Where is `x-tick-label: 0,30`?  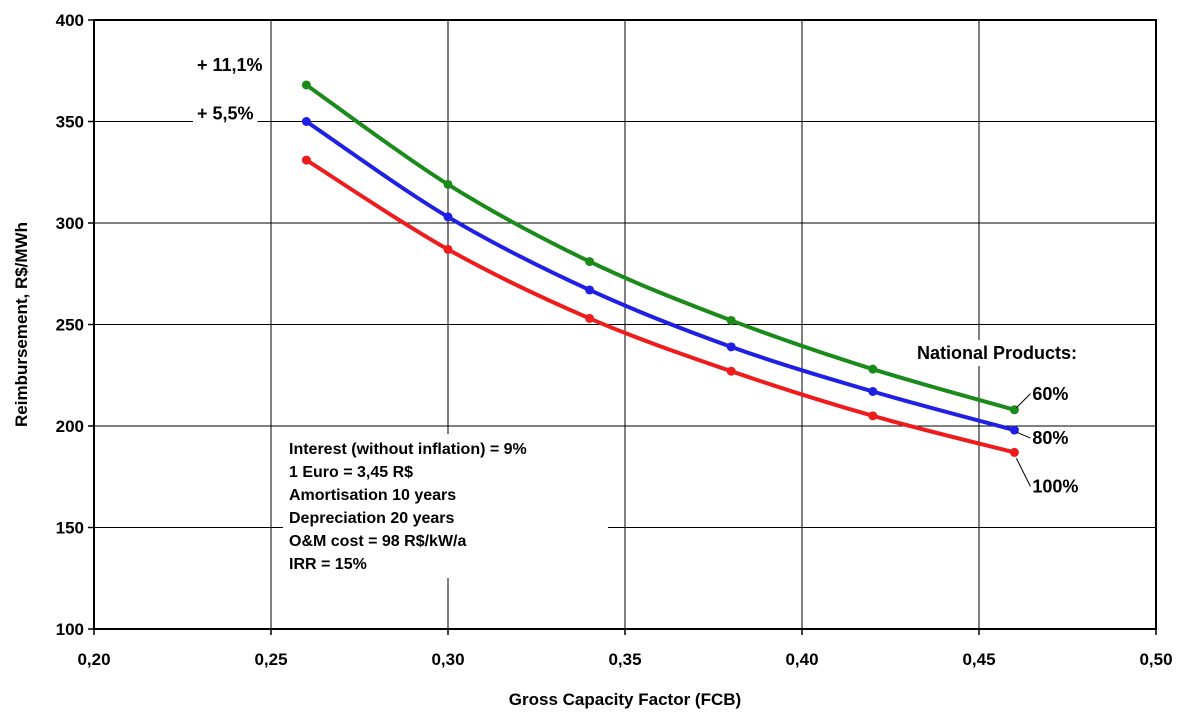
x-tick-label: 0,30 is located at coordinates (447, 659).